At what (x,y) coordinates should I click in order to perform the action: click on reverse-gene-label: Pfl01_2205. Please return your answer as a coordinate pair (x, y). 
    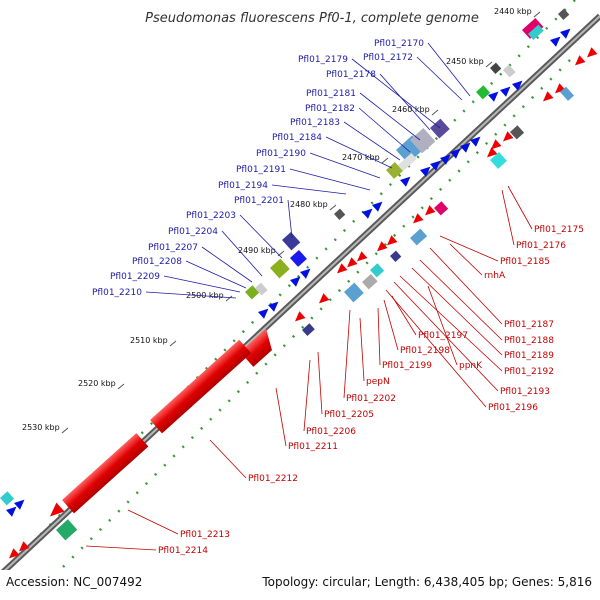
    Looking at the image, I should click on (349, 415).